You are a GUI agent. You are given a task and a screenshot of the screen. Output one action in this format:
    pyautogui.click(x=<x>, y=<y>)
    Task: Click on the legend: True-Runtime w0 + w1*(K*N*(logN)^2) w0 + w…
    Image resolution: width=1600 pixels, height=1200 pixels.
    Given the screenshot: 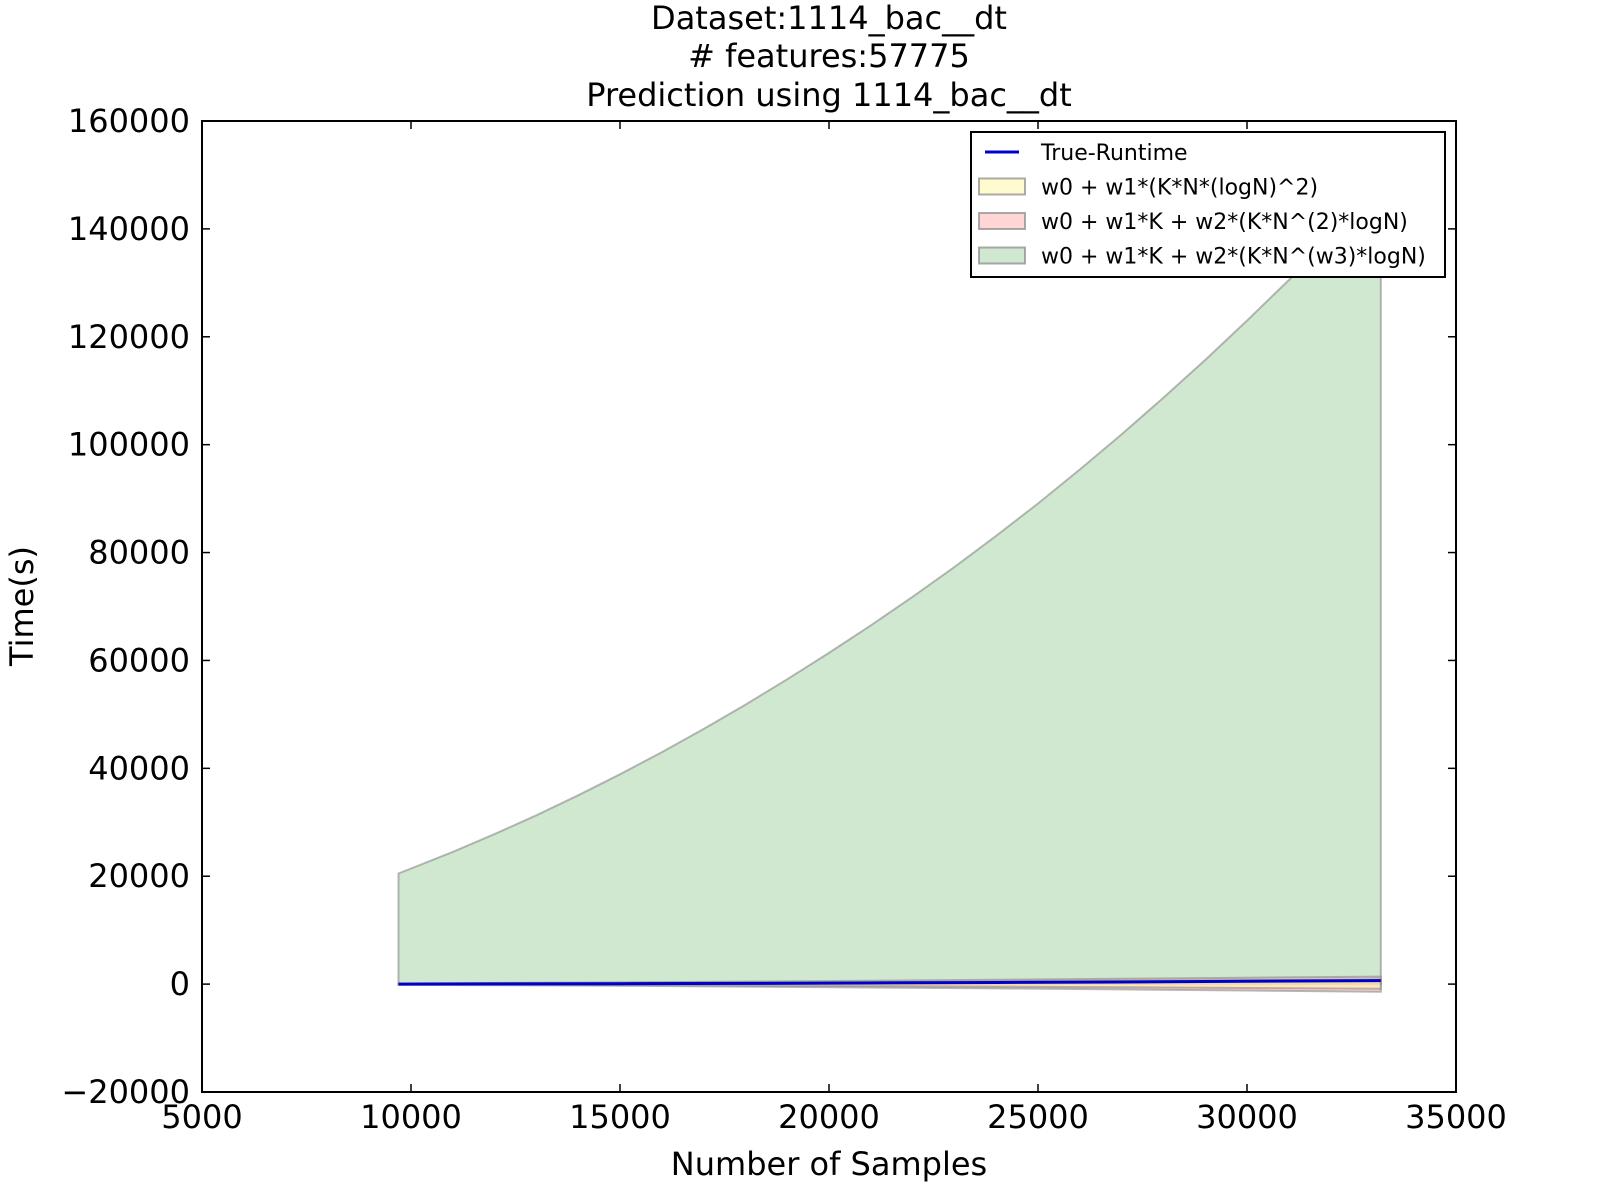 What is the action you would take?
    pyautogui.click(x=1208, y=204)
    